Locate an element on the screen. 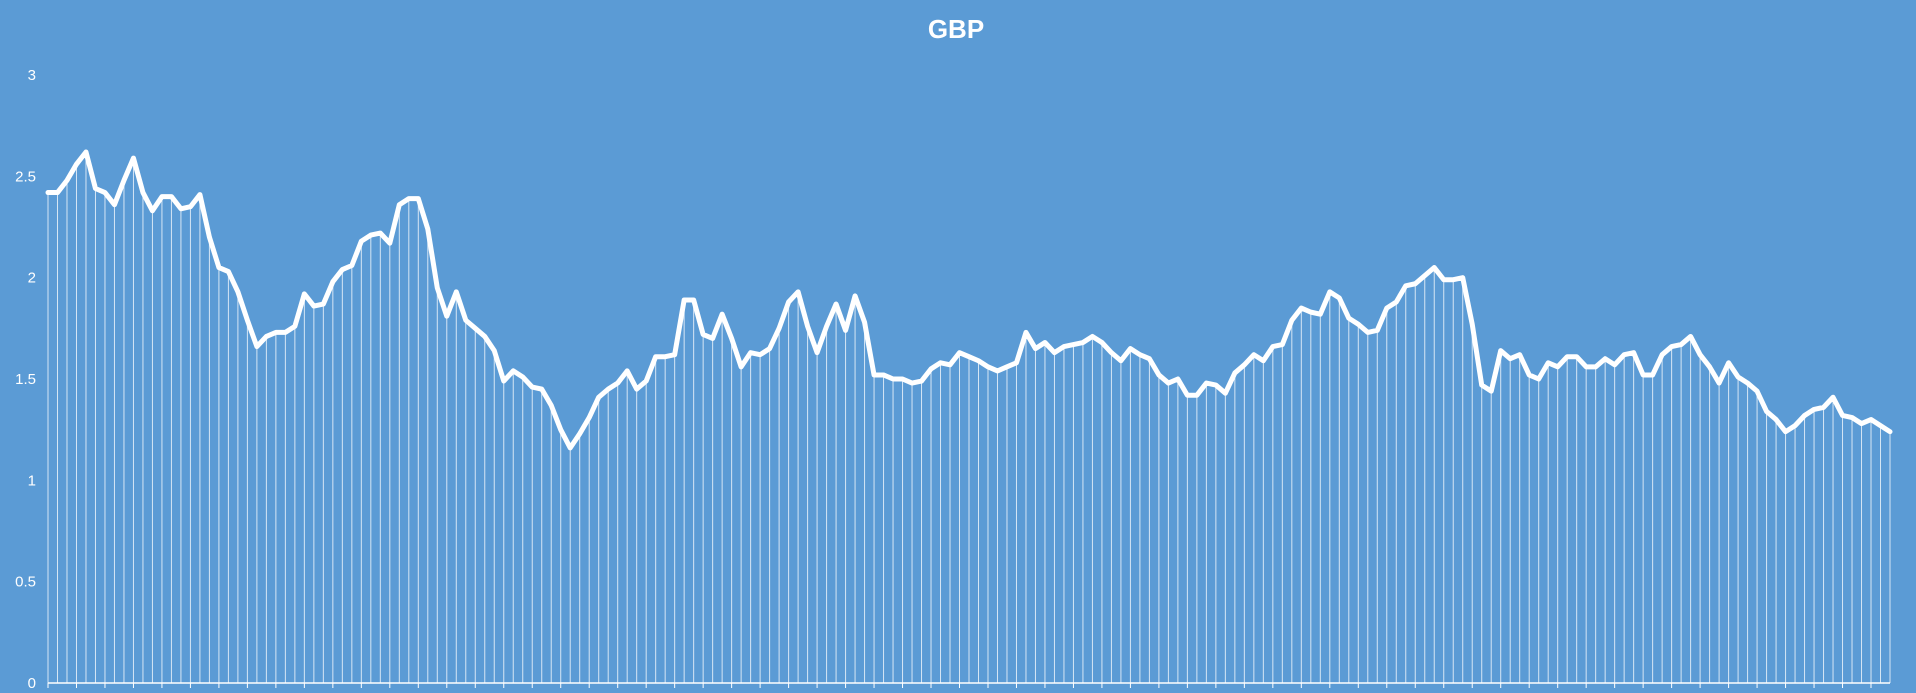  y-tick-label: 0 is located at coordinates (32, 683).